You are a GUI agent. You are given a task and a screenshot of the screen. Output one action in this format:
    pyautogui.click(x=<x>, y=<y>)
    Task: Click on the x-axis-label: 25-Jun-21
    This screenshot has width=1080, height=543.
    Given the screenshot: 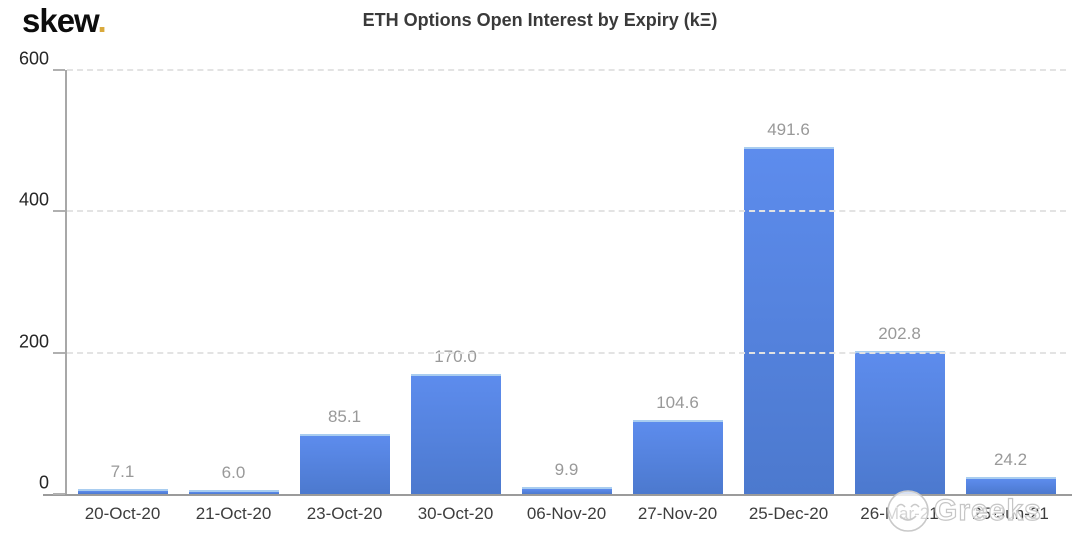 What is the action you would take?
    pyautogui.click(x=1010, y=513)
    